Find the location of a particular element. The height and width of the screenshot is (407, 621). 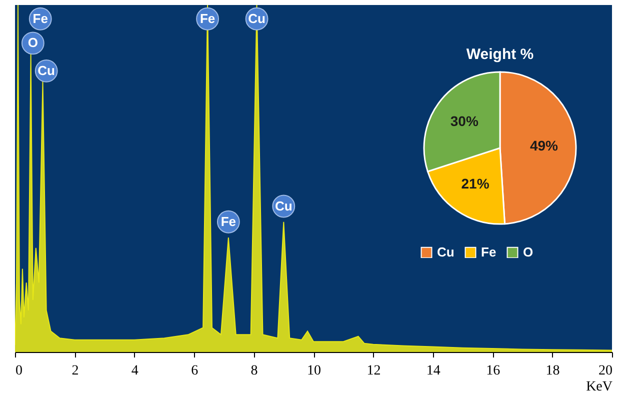

x-tick-label: 0 is located at coordinates (19, 371).